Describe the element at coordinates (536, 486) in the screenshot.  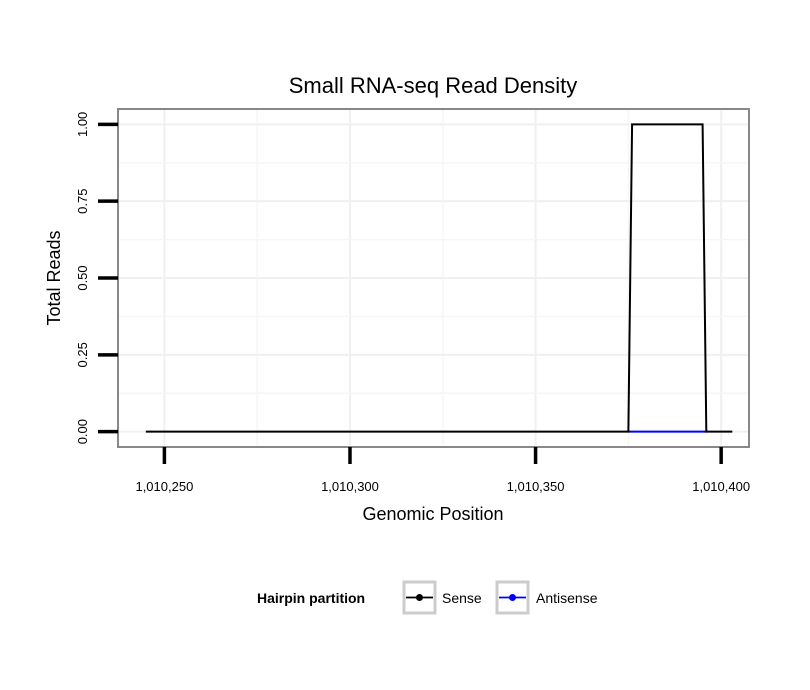
I see `x-tick-label: 1,010,350` at that location.